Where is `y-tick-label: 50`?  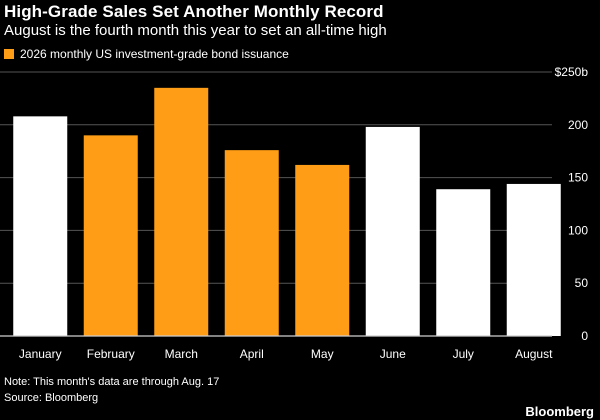 y-tick-label: 50 is located at coordinates (582, 283).